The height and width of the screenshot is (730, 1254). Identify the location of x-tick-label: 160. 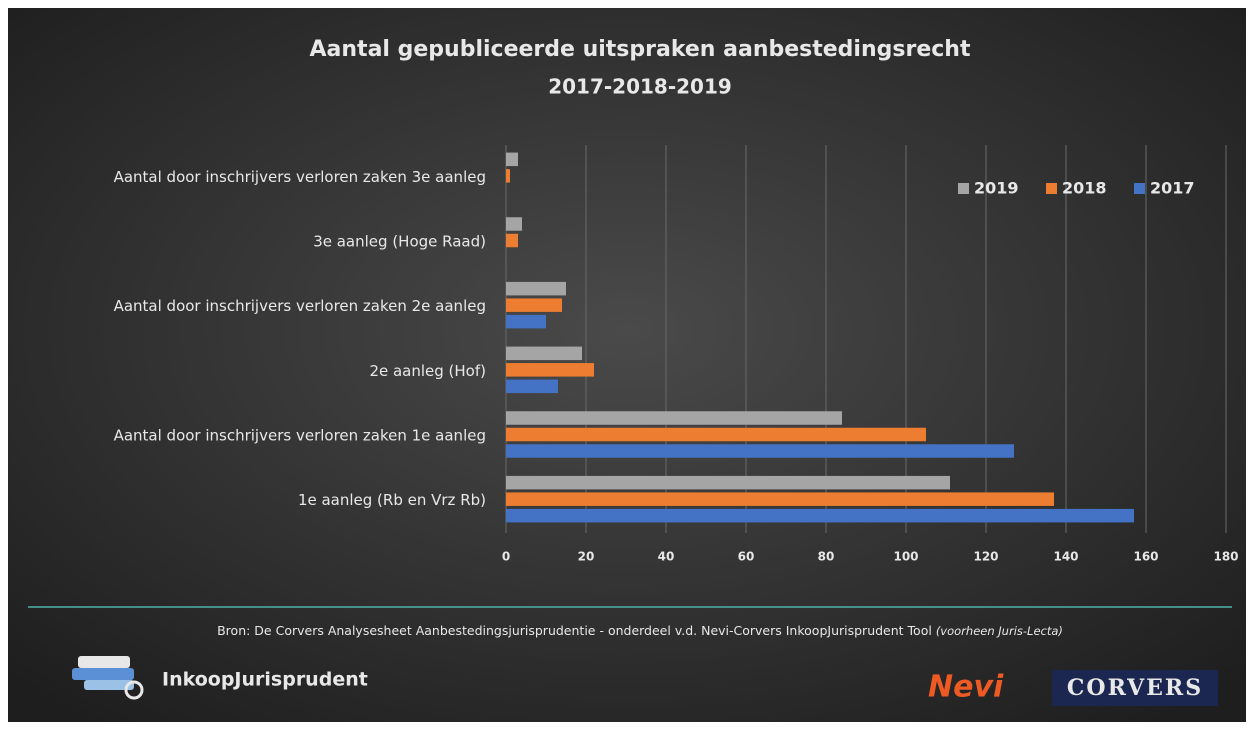
(1145, 557).